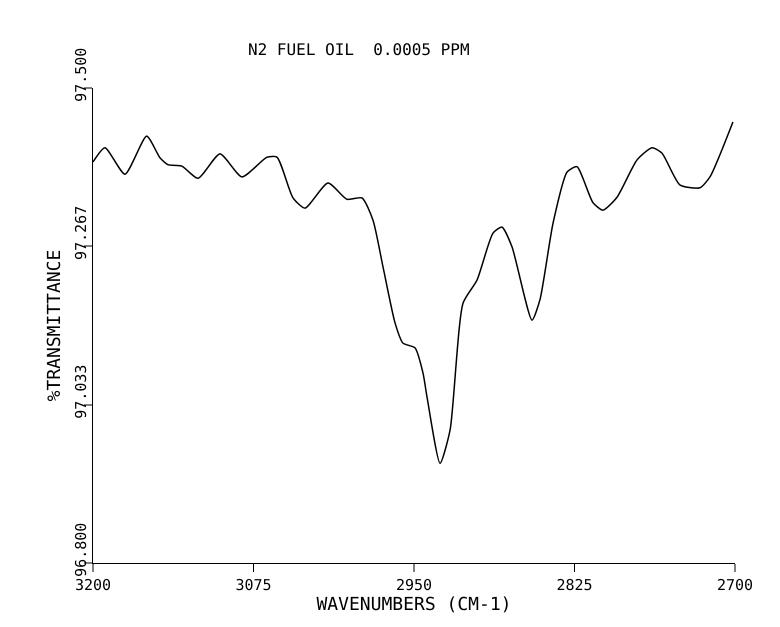 The height and width of the screenshot is (627, 780). I want to click on y-tick-label: 97.267, so click(81, 233).